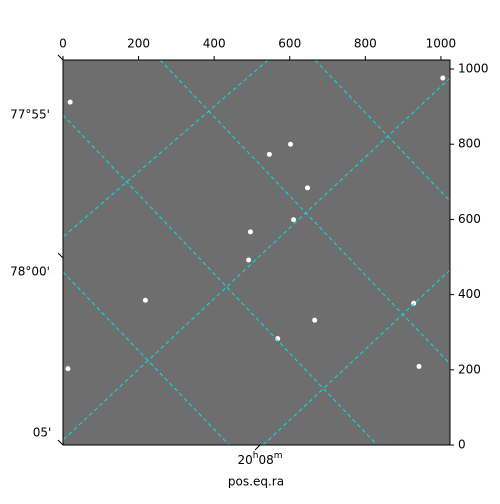 This screenshot has width=500, height=504. I want to click on y-tick-label: 800, so click(469, 144).